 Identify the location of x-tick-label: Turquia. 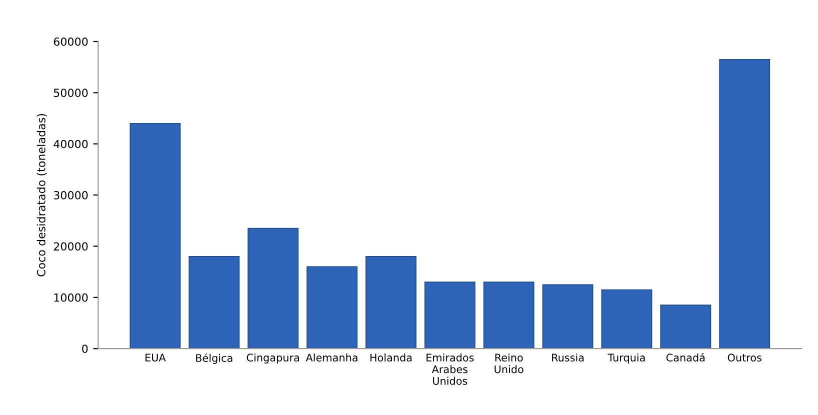
(626, 358).